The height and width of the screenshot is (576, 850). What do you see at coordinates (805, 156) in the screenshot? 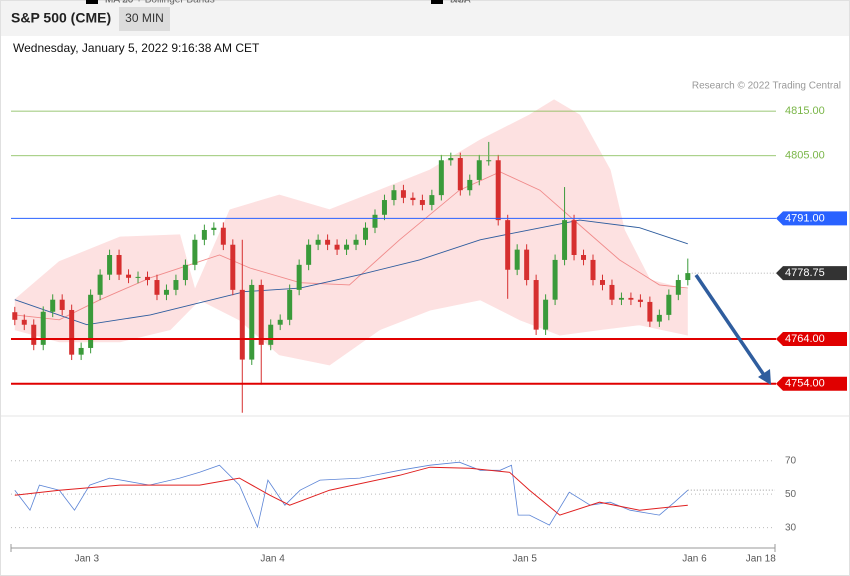
I see `level-label: 4805.00` at bounding box center [805, 156].